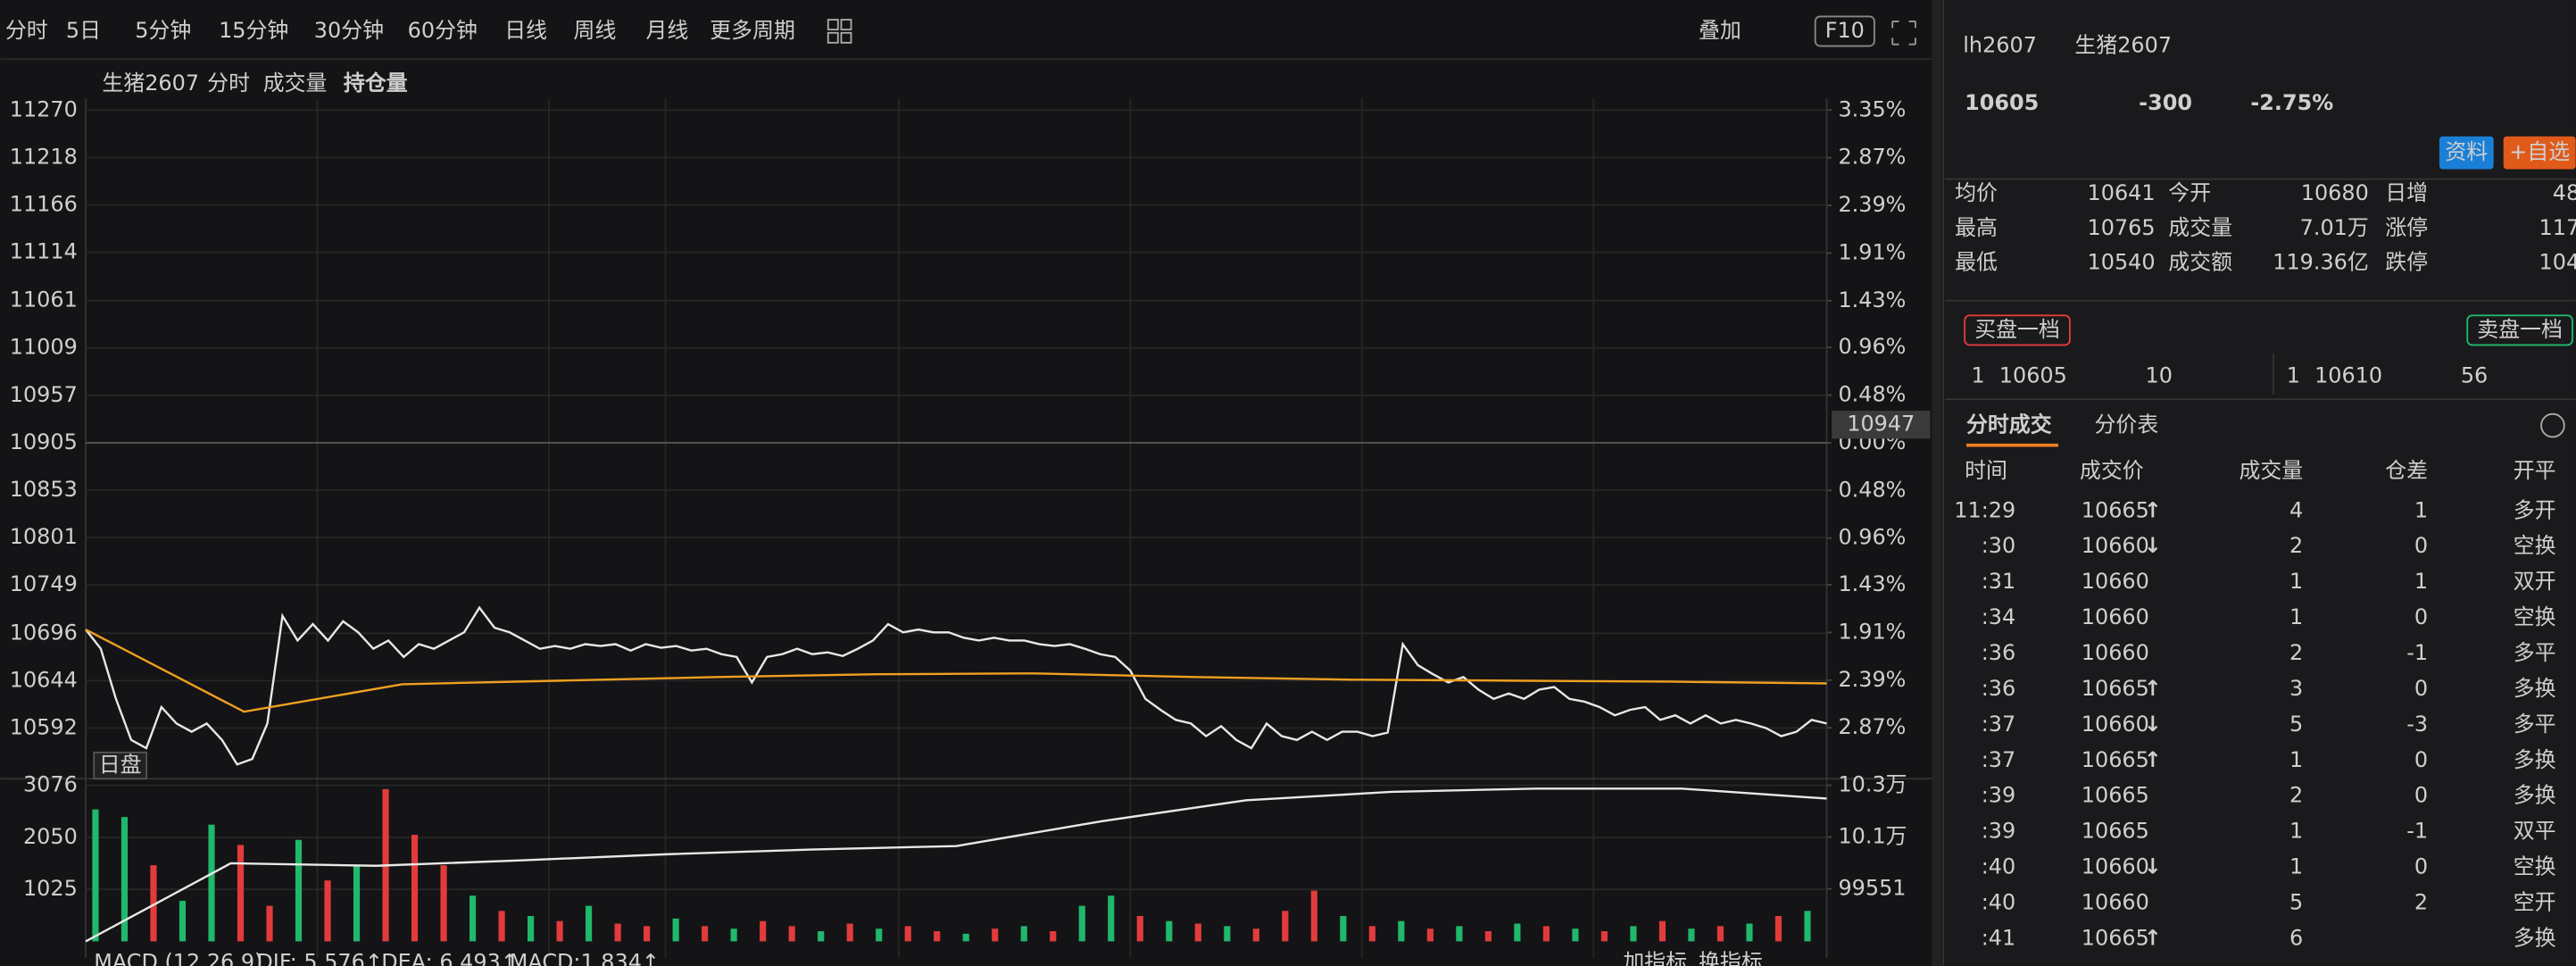 The width and height of the screenshot is (2576, 966). I want to click on trade-type: 多平, so click(2535, 724).